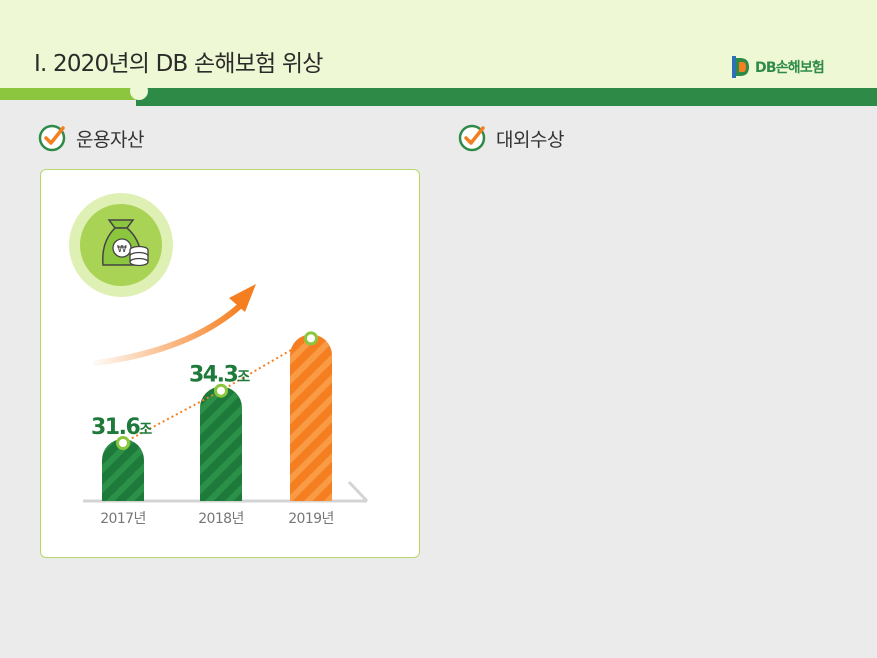 The image size is (877, 658). What do you see at coordinates (219, 375) in the screenshot?
I see `data-label: 34.3조` at bounding box center [219, 375].